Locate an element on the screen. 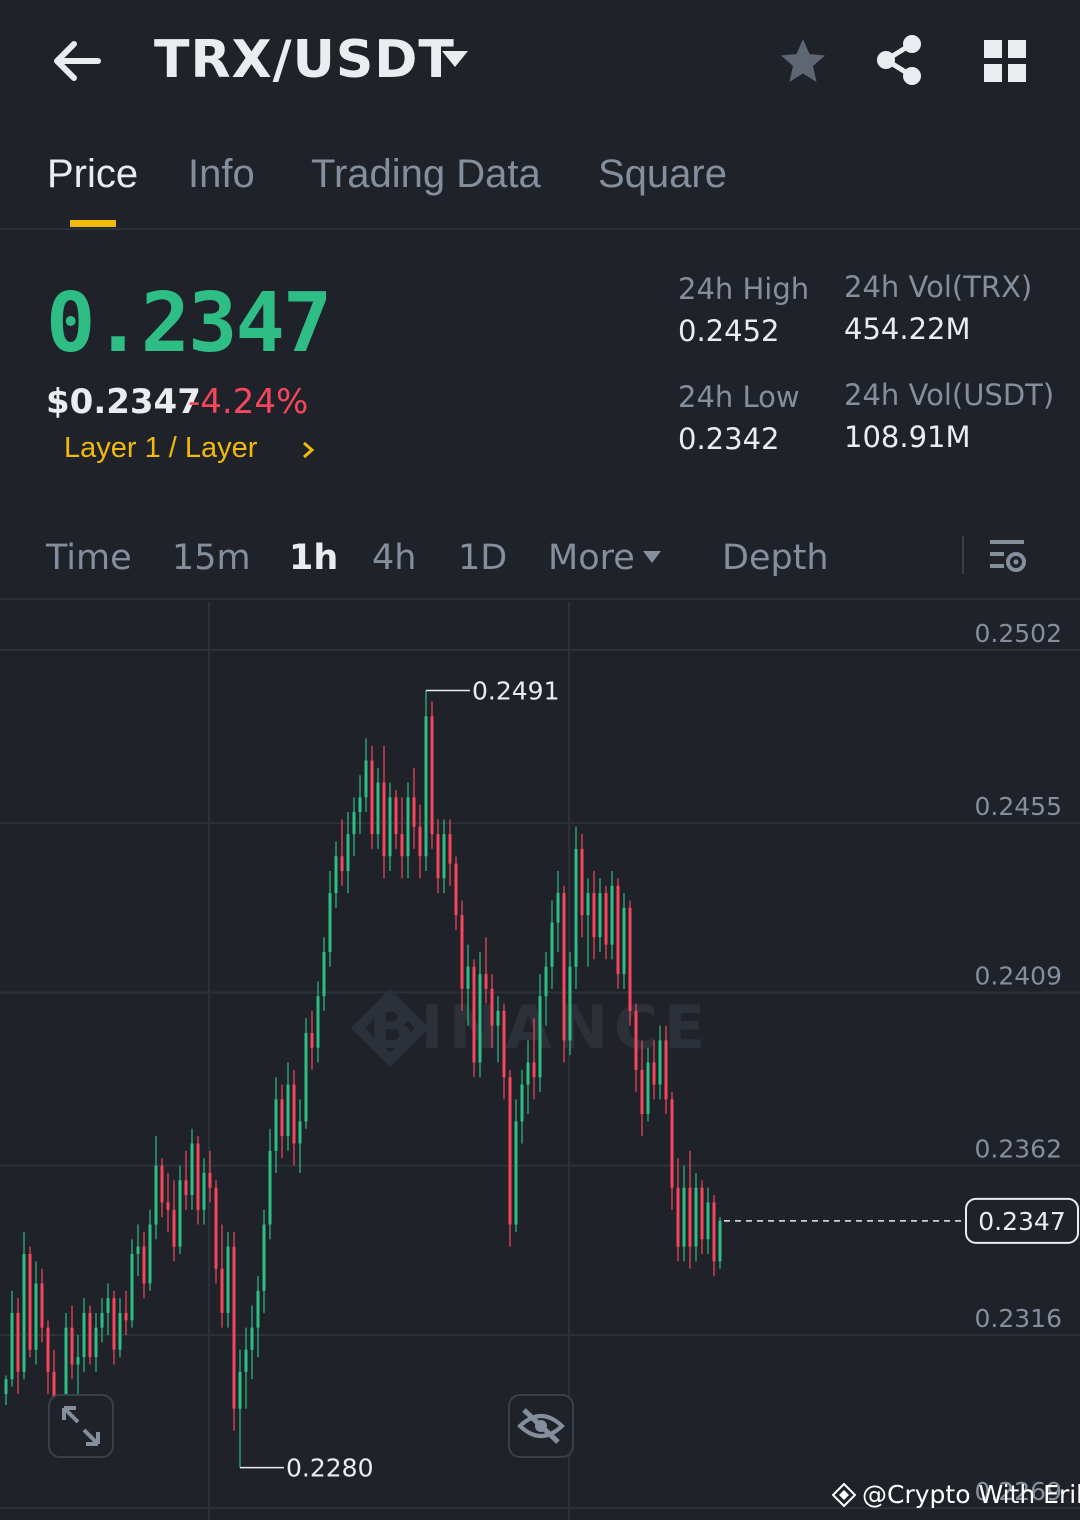 The image size is (1080, 1520). star-icon is located at coordinates (803, 61).